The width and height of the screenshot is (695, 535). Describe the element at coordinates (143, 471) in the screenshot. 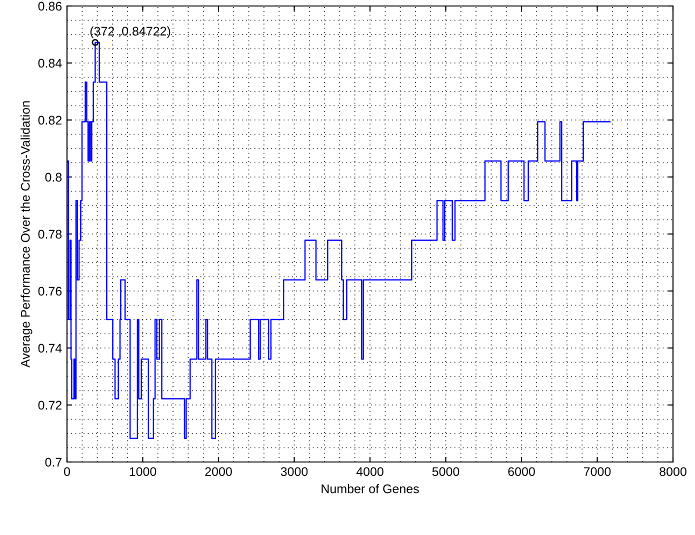

I see `x-tick-label: 1000` at that location.